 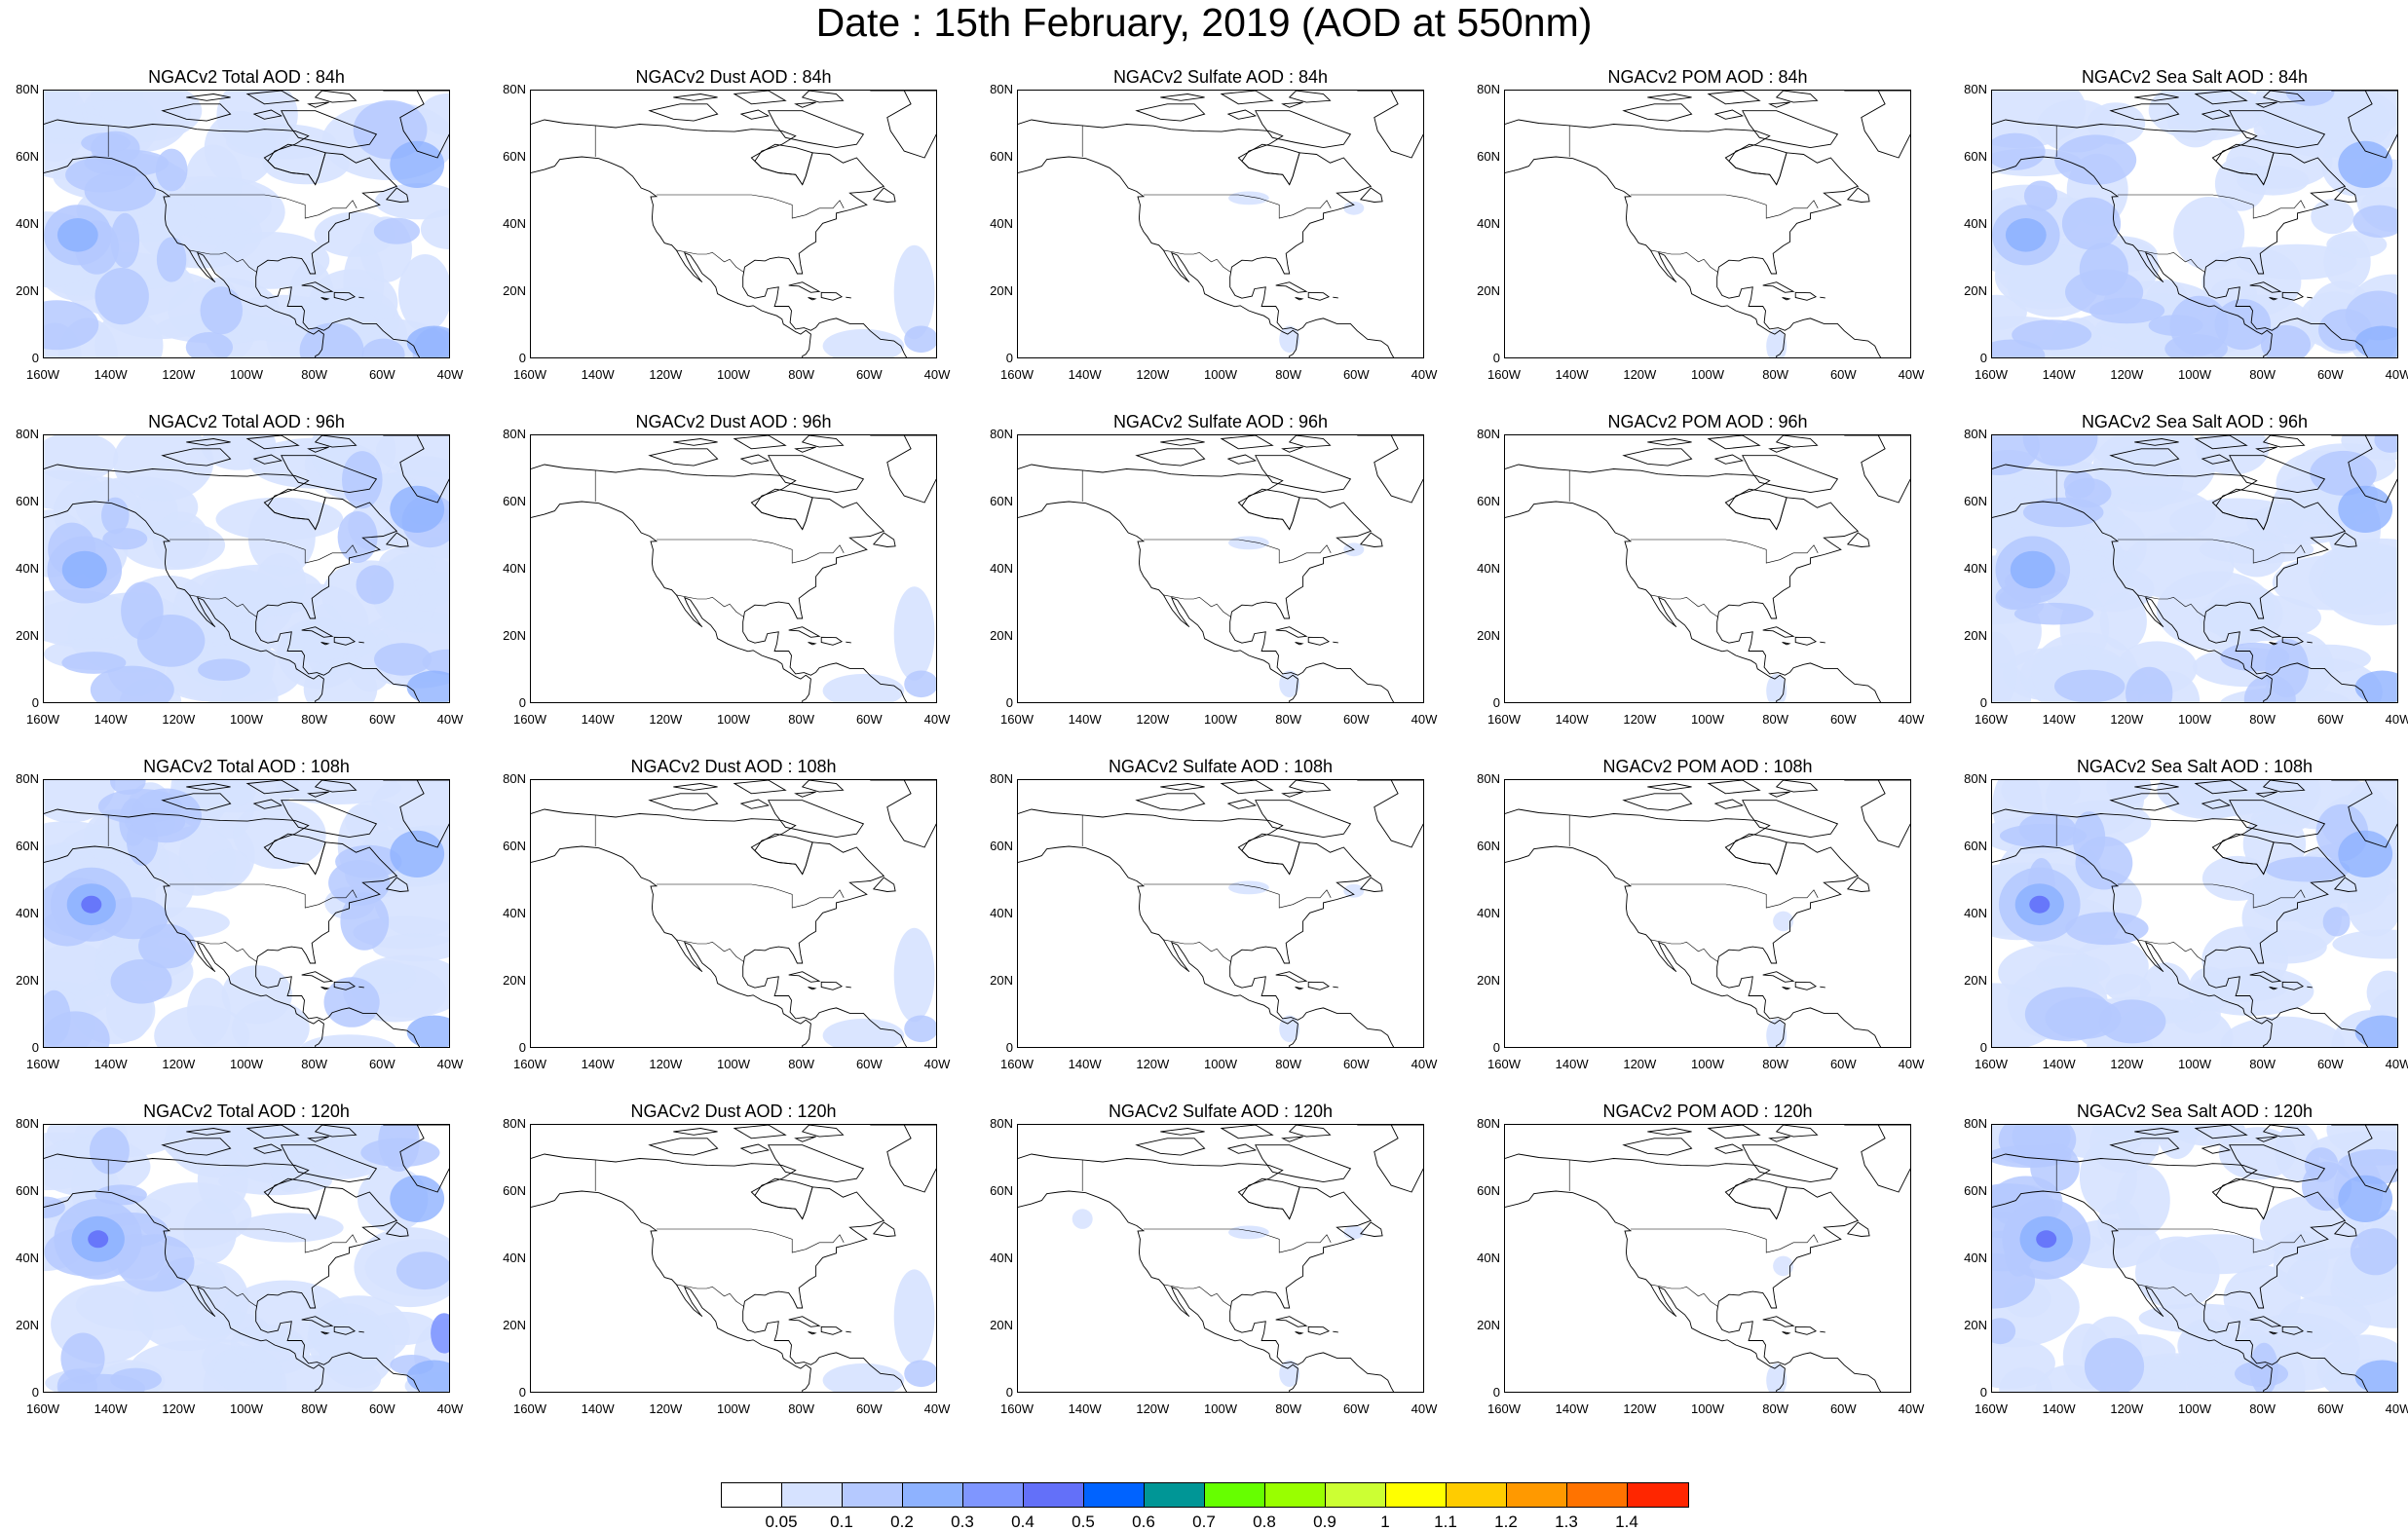 I want to click on colorbar-label: 1.1, so click(x=1445, y=1521).